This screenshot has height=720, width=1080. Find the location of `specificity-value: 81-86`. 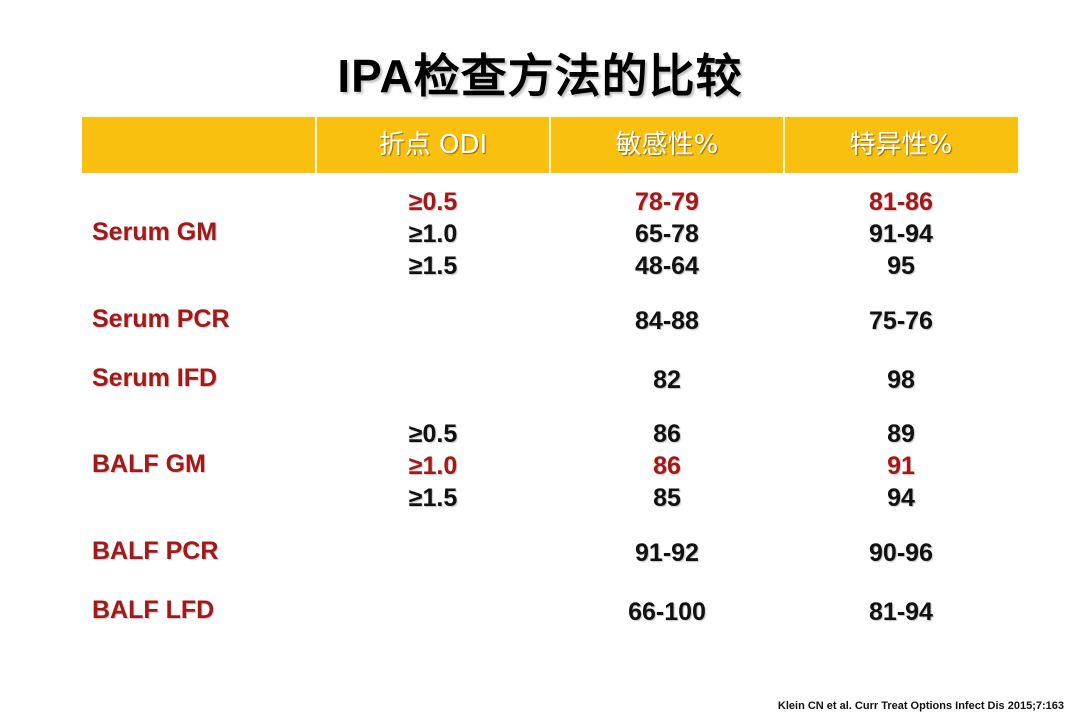

specificity-value: 81-86 is located at coordinates (901, 202).